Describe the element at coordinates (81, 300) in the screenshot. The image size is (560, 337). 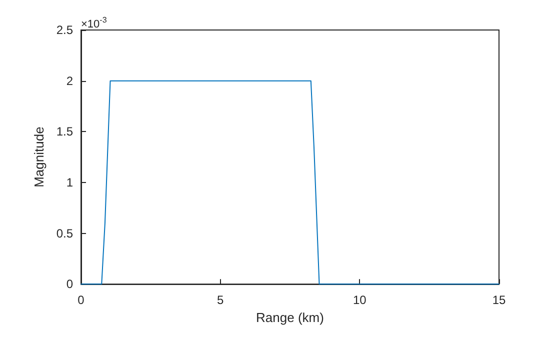
I see `x-tick-label: 0` at that location.